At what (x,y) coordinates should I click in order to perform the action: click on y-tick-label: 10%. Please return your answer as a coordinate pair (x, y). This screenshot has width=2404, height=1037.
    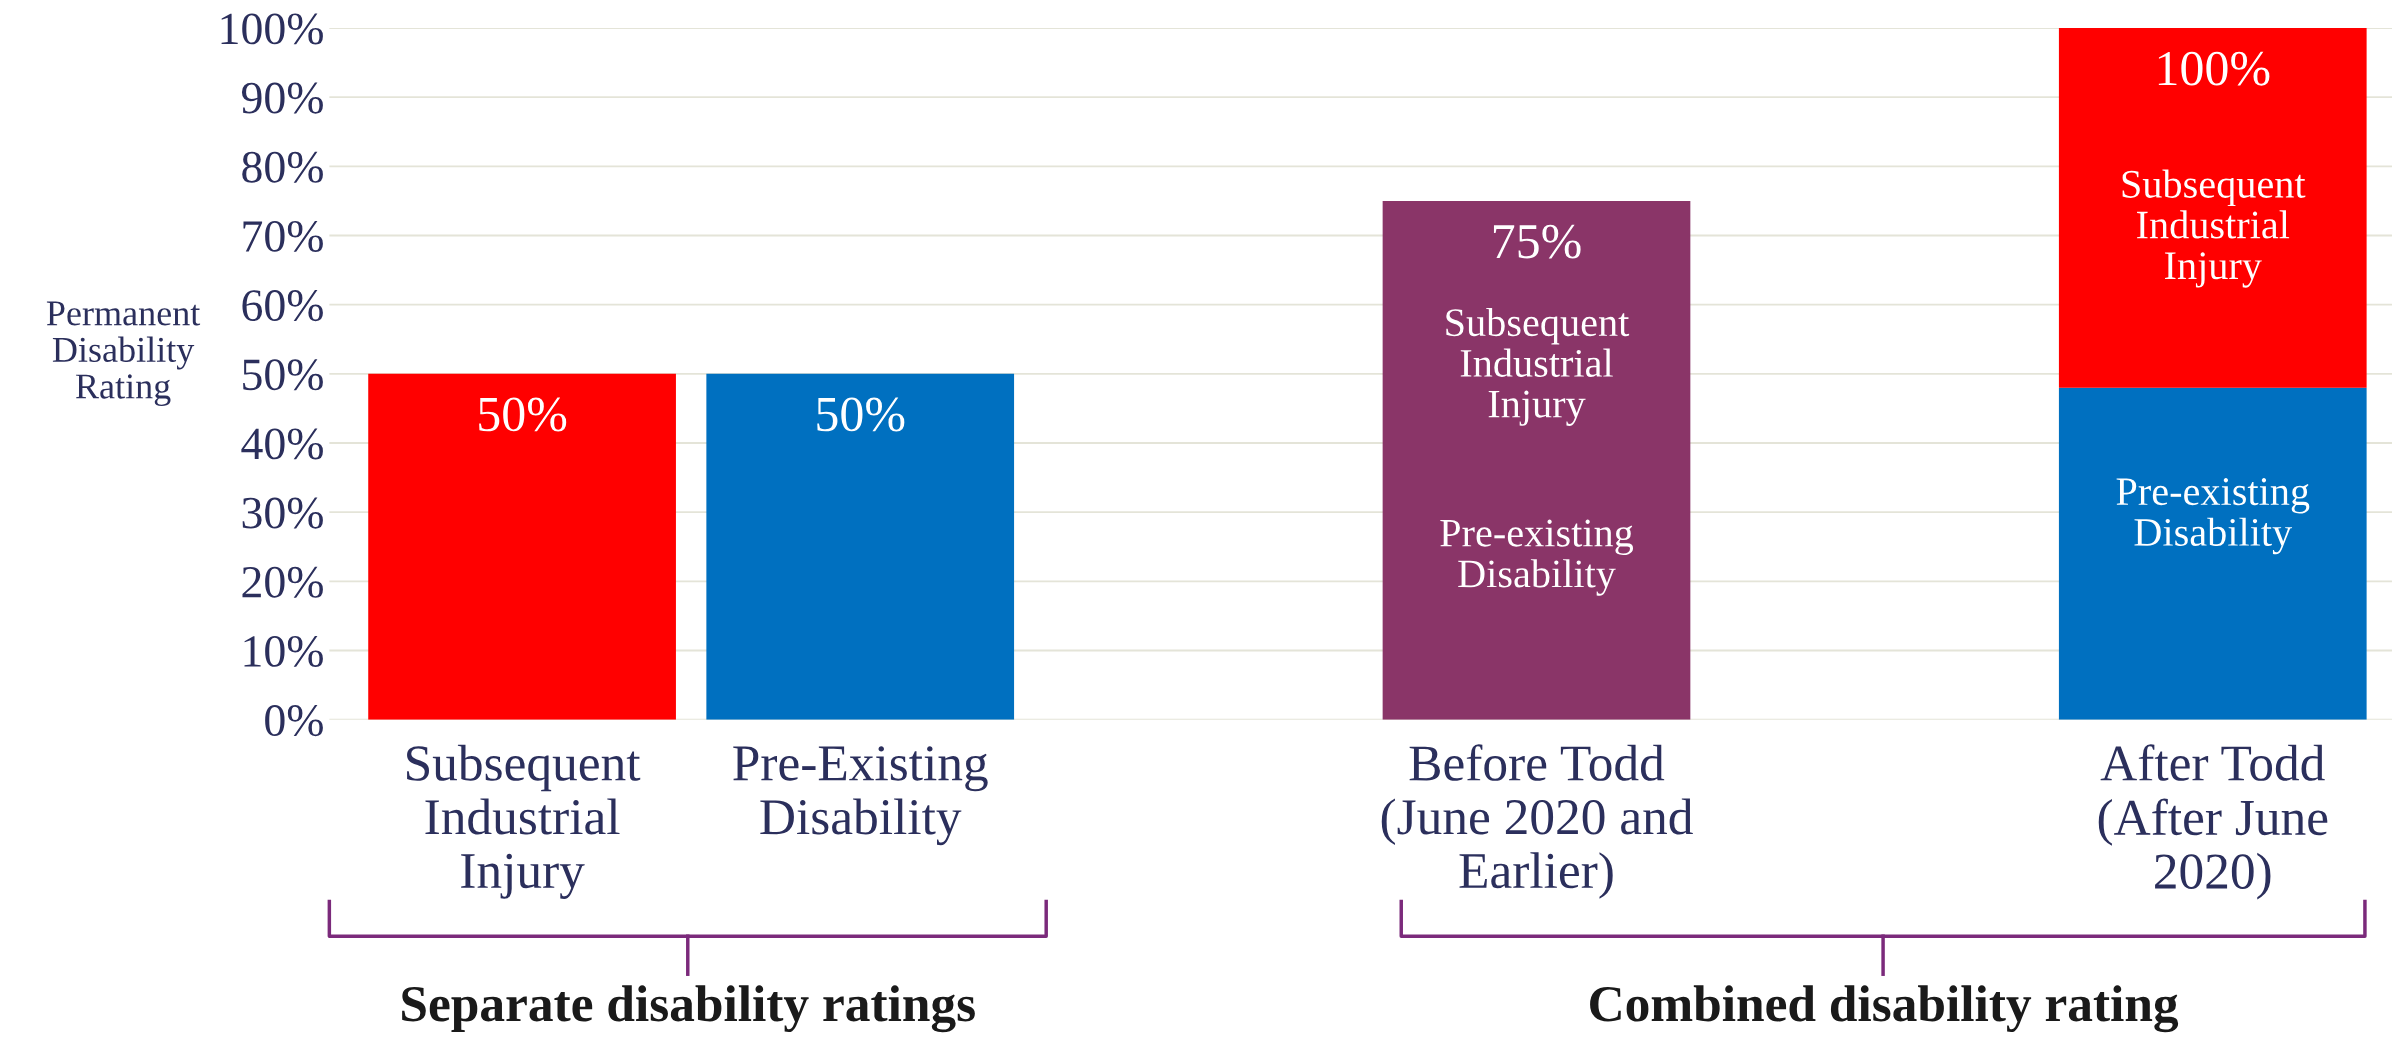
    Looking at the image, I should click on (283, 651).